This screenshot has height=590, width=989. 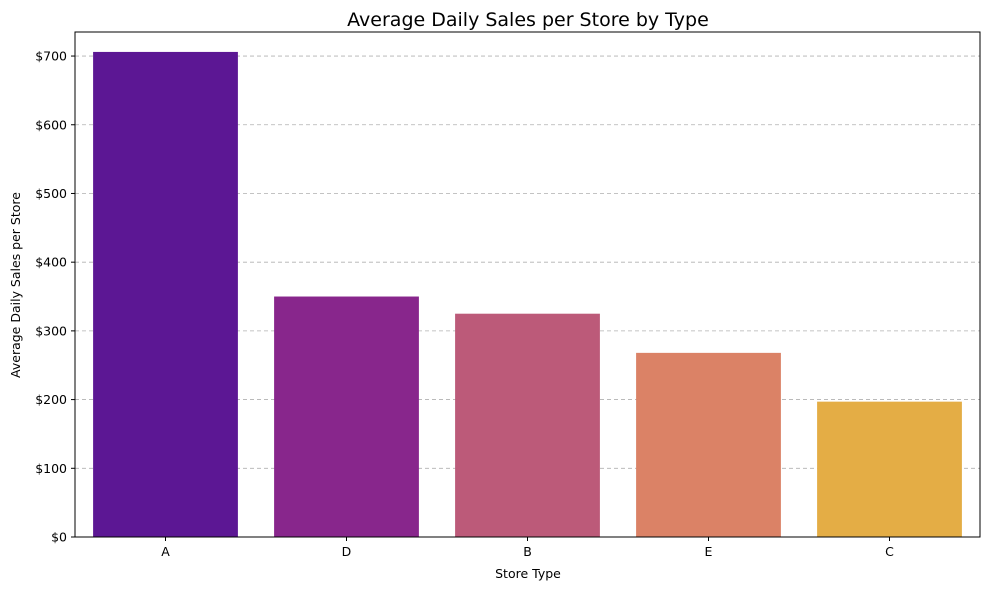 What do you see at coordinates (528, 573) in the screenshot?
I see `x-axis-label: Store Type` at bounding box center [528, 573].